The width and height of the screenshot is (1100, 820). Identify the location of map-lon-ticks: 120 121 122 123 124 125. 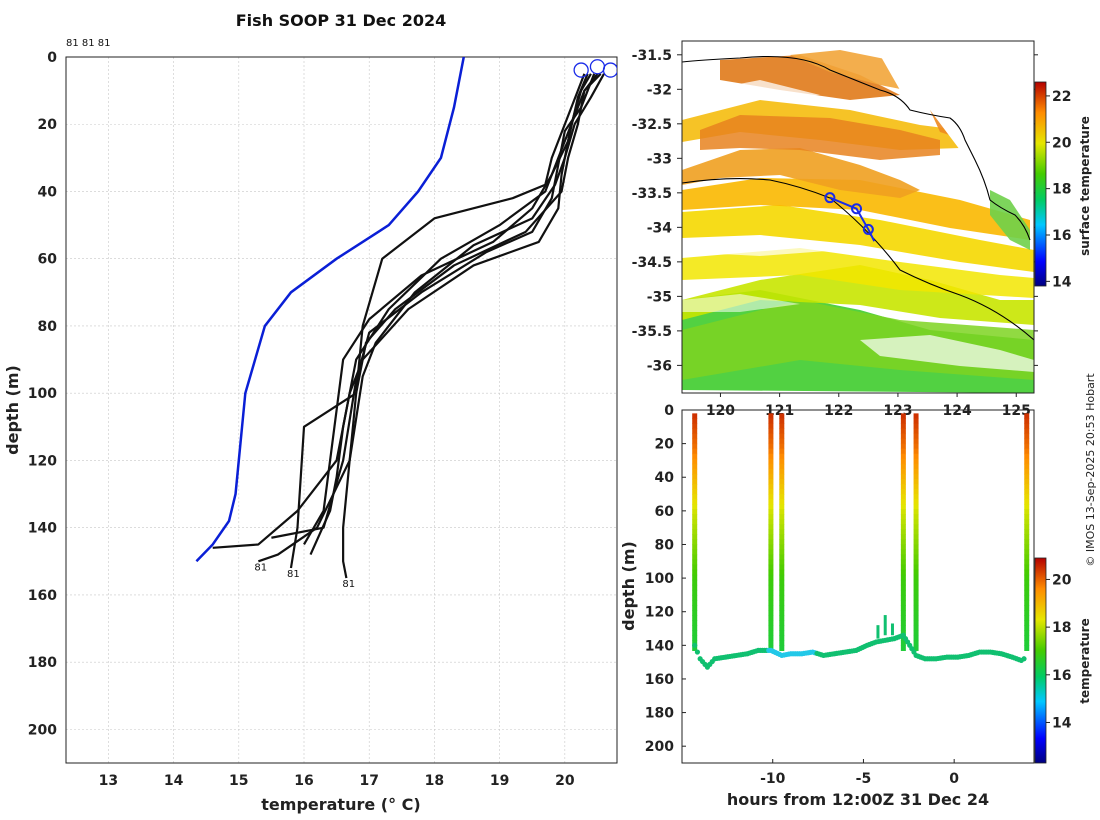
(868, 406).